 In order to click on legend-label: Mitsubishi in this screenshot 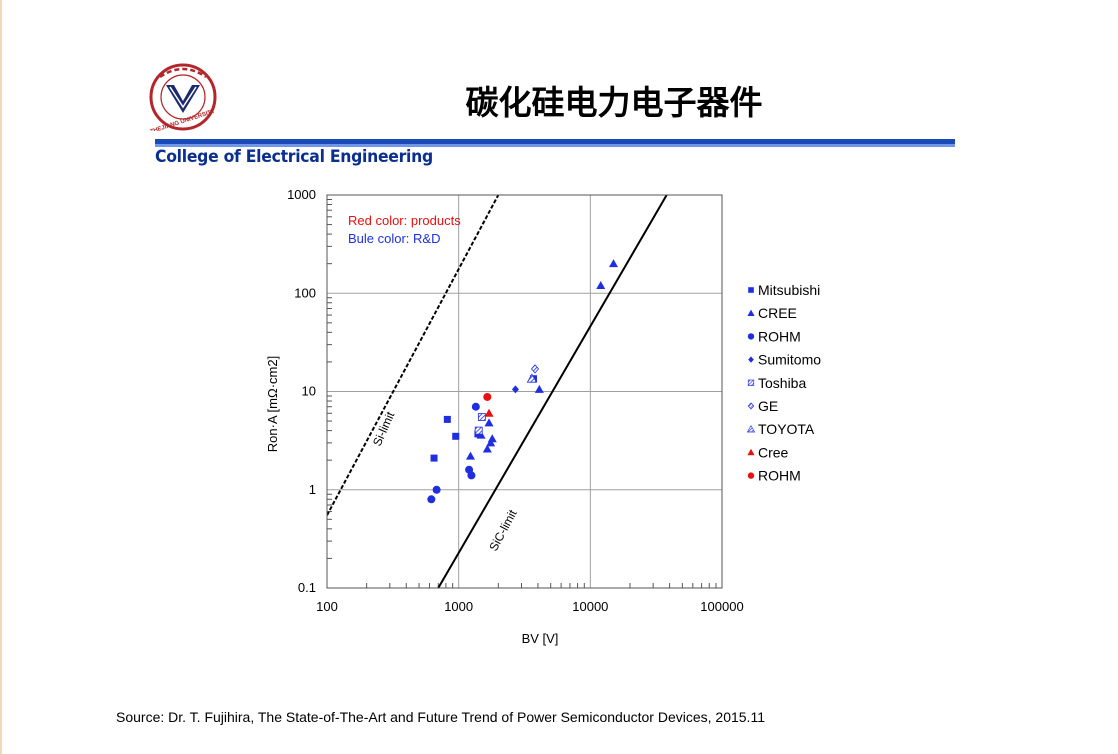, I will do `click(789, 290)`.